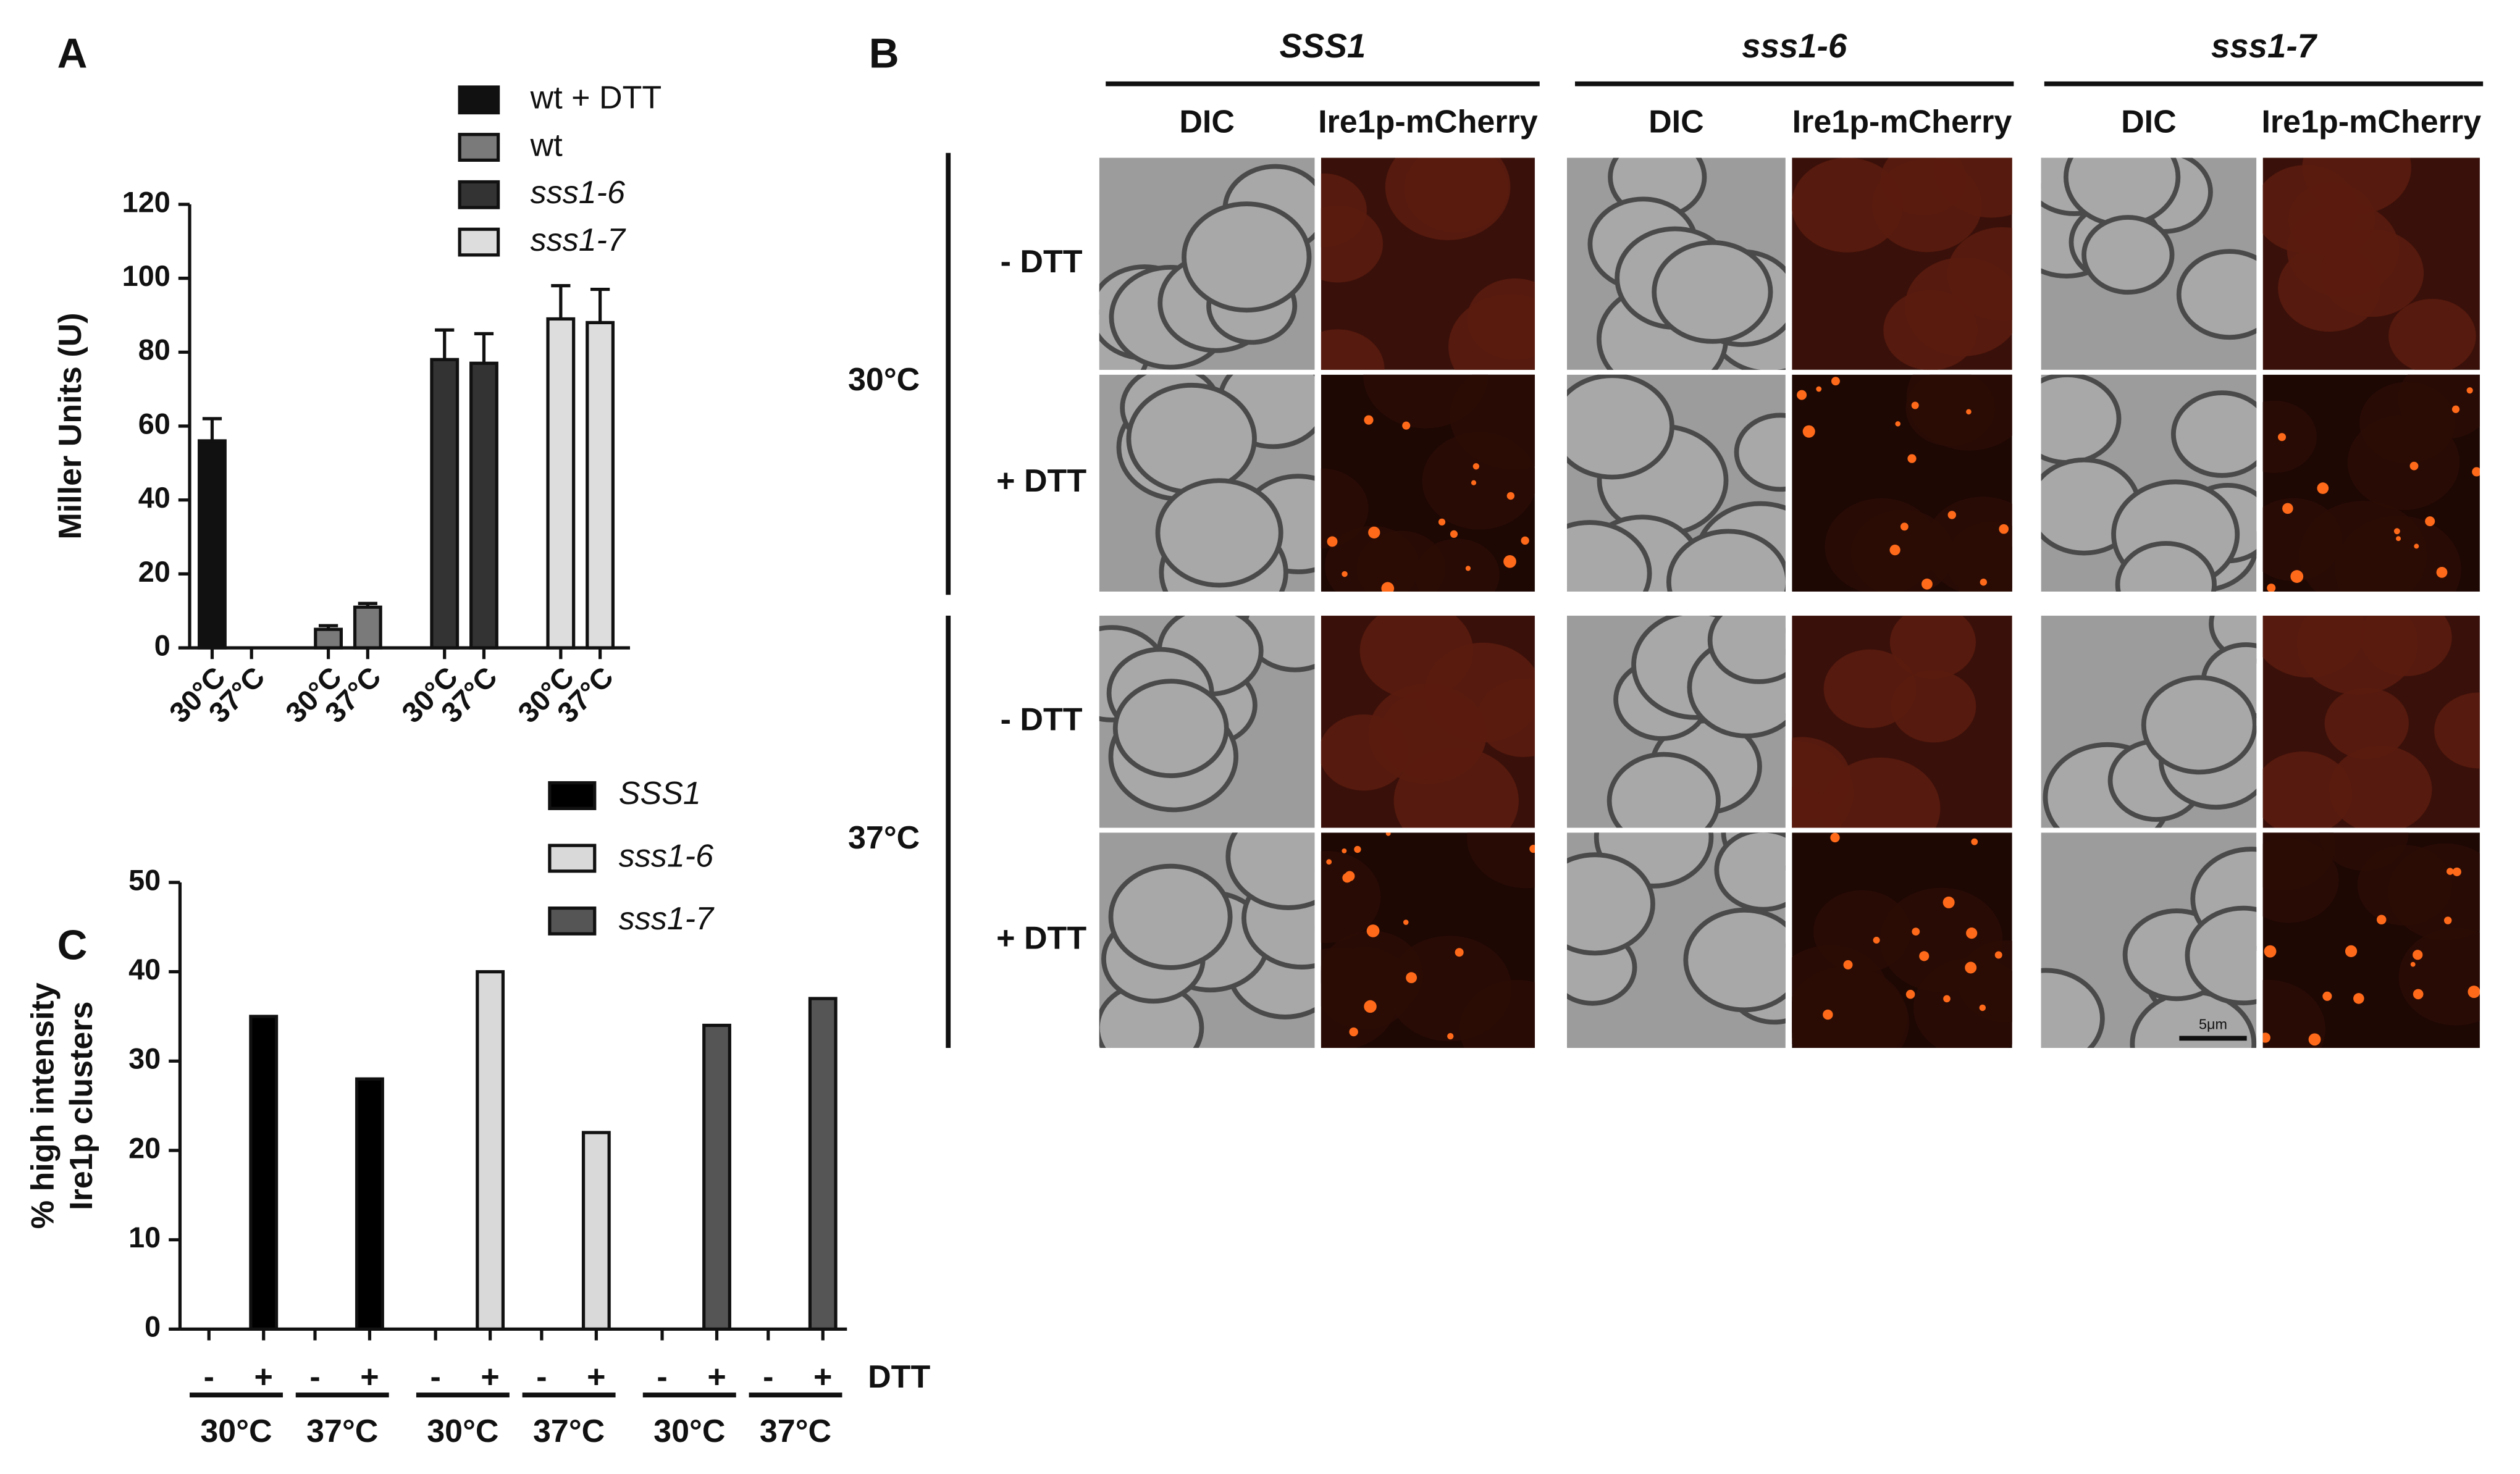 This screenshot has height=1474, width=2520. Describe the element at coordinates (899, 1377) in the screenshot. I see `factor-label: DTT` at that location.